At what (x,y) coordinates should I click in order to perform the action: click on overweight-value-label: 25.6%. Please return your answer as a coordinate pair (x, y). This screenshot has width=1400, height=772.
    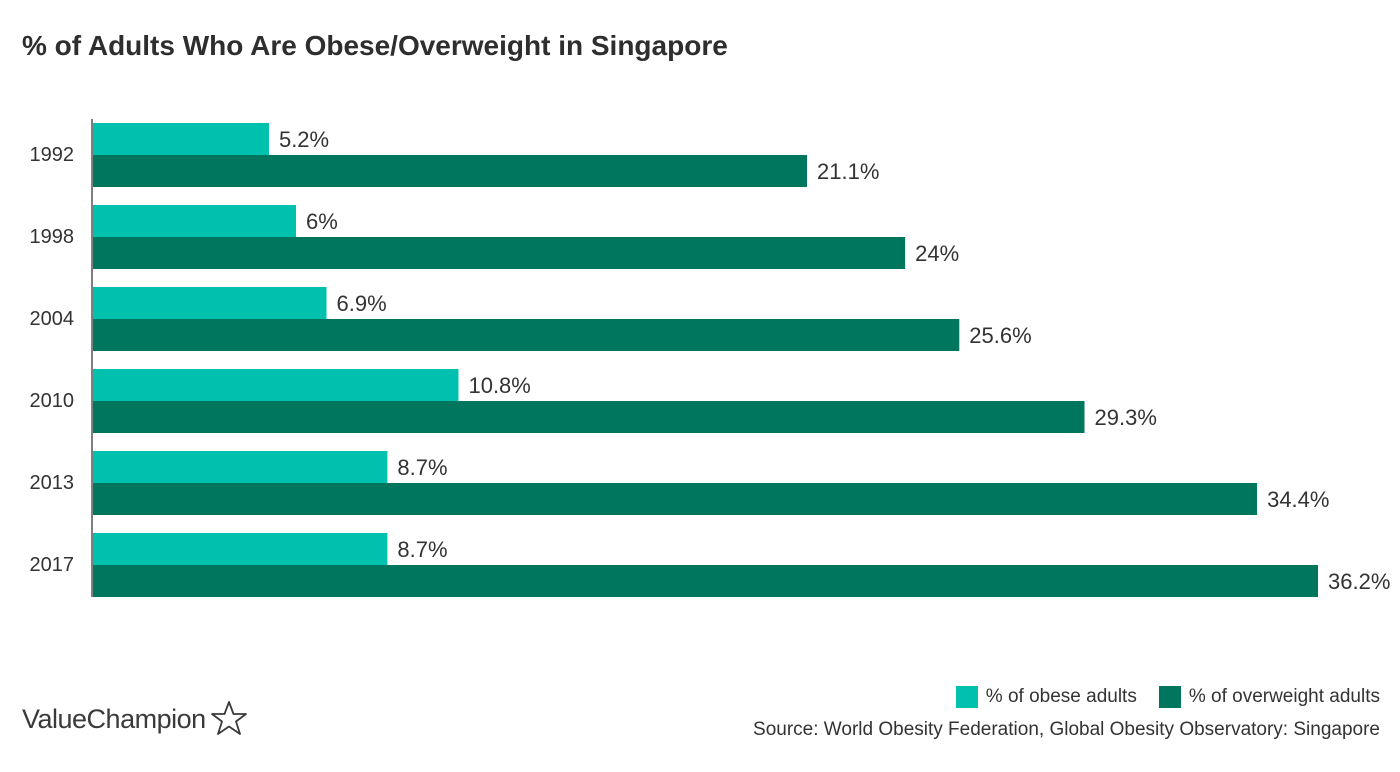
    Looking at the image, I should click on (1000, 335).